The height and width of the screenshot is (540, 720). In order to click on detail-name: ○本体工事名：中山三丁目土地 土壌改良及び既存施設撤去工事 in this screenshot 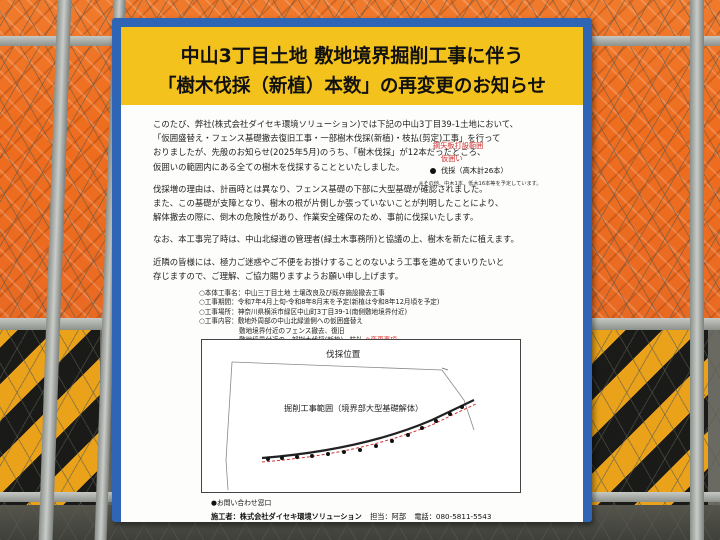, I will do `click(292, 293)`.